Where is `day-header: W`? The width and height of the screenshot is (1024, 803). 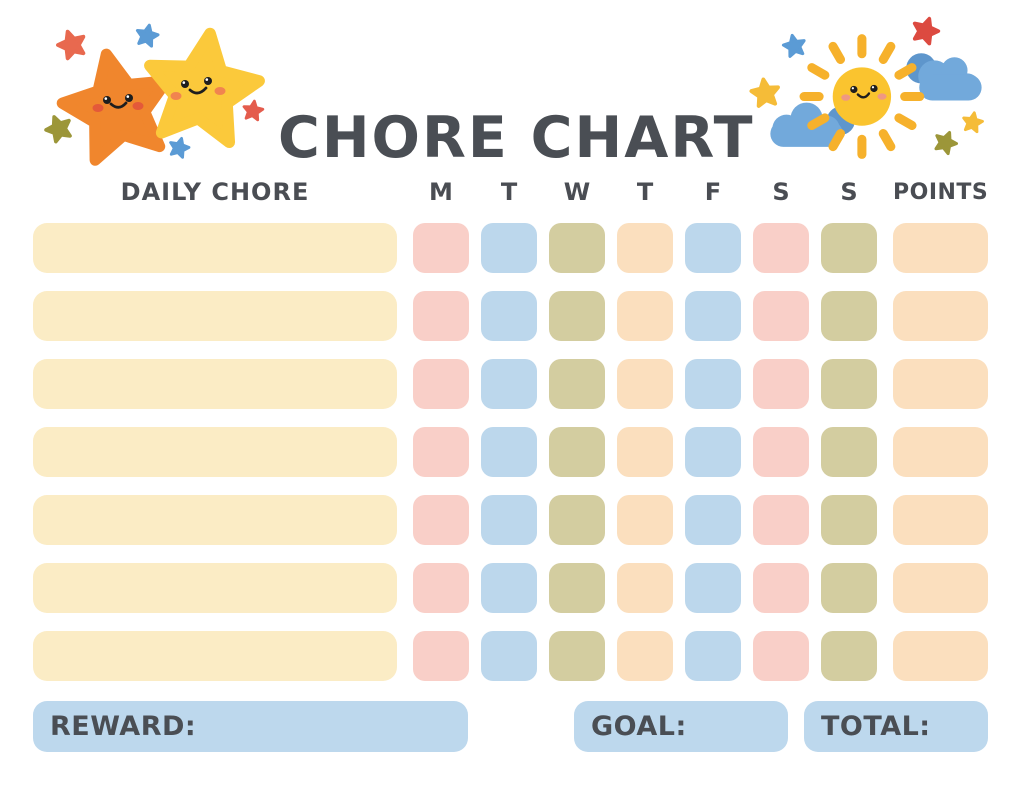
day-header: W is located at coordinates (577, 192).